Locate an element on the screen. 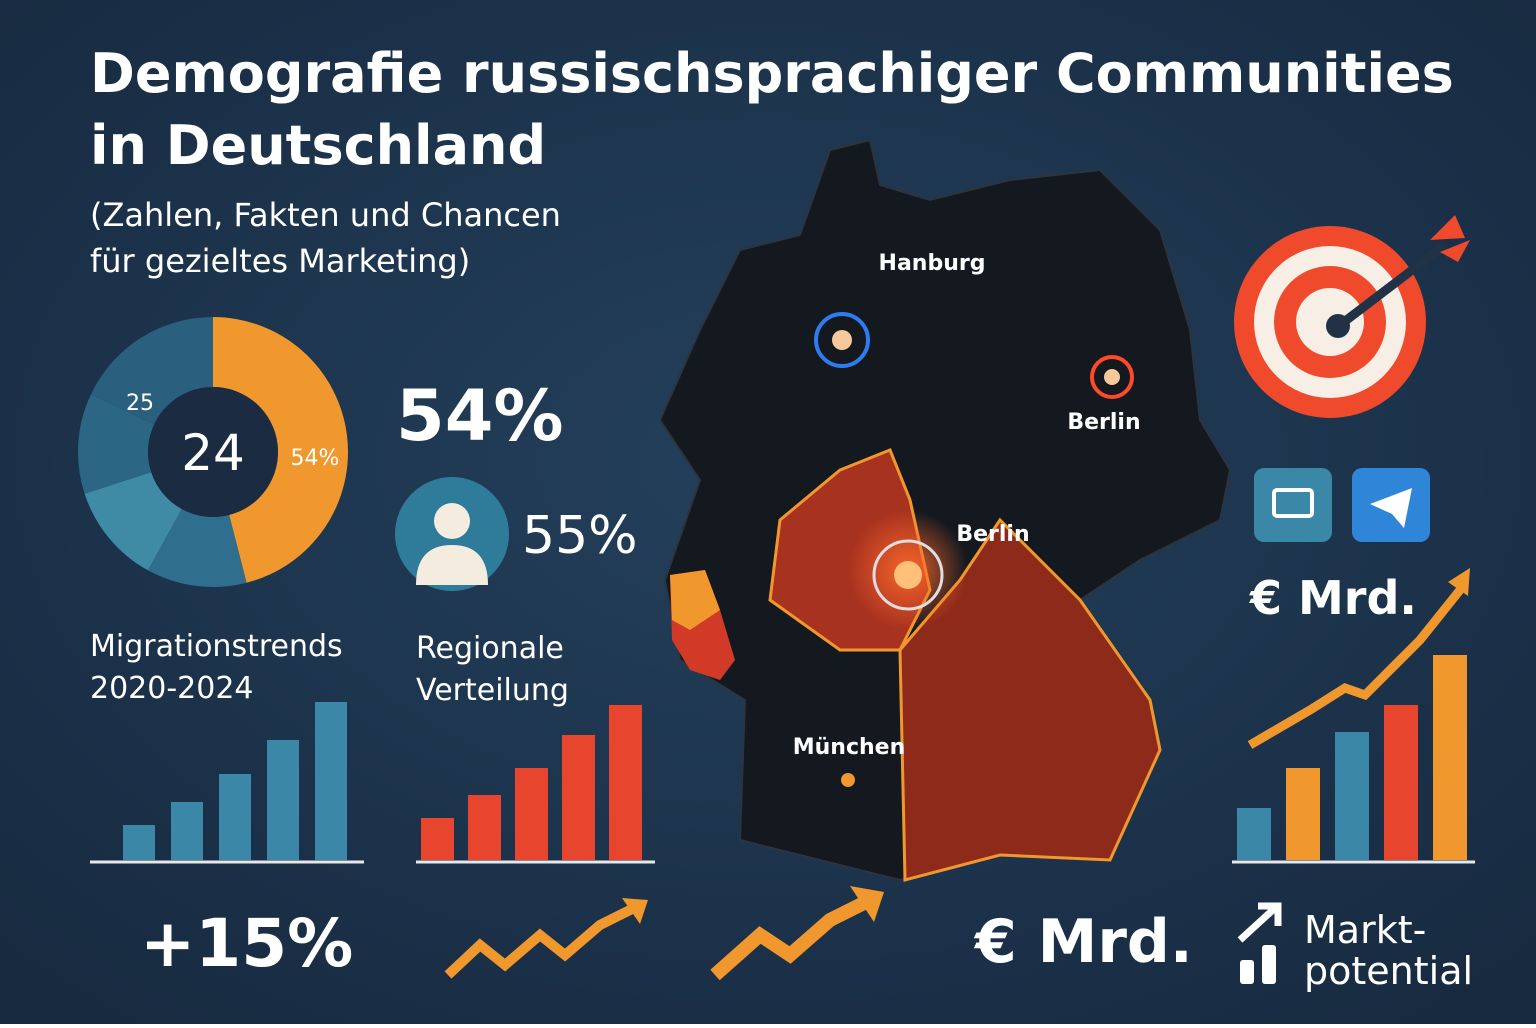 Image resolution: width=1536 pixels, height=1028 pixels. person-head is located at coordinates (452, 521).